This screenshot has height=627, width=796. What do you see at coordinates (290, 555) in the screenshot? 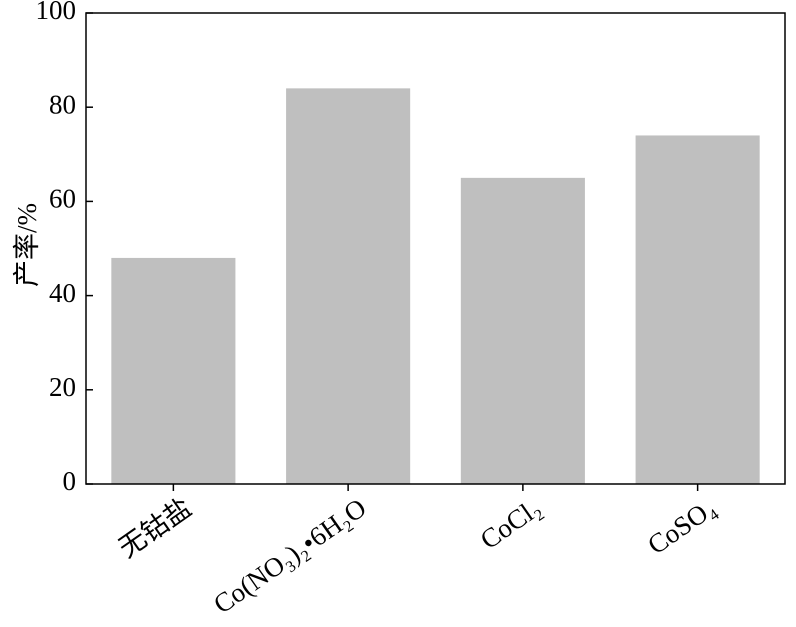
I see `x-tick-label: Co(NO₃)₂•6H₂O` at bounding box center [290, 555].